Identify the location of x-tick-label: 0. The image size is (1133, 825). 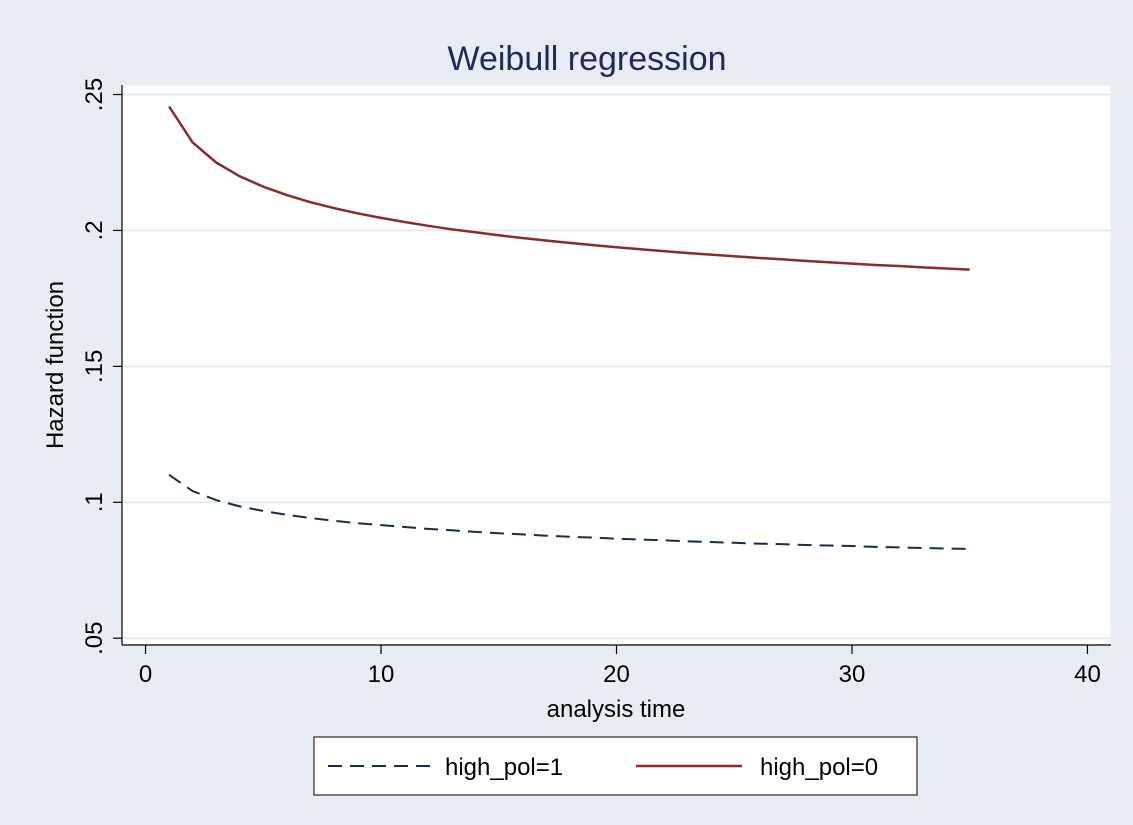
(145, 674).